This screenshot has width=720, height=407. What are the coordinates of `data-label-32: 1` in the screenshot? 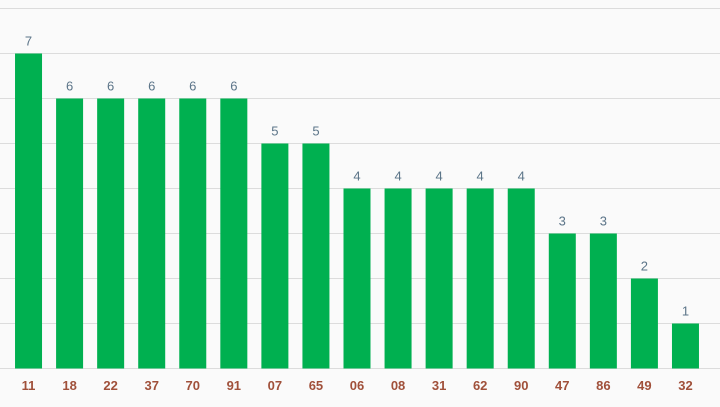 It's located at (685, 311).